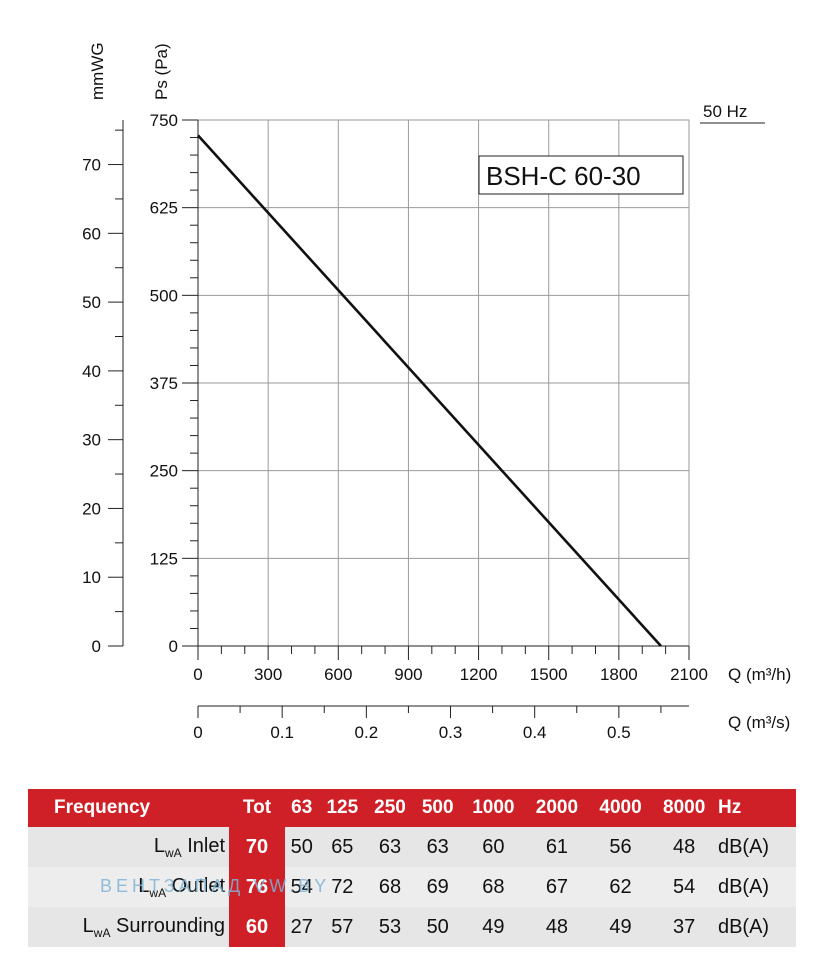 This screenshot has height=965, width=821. What do you see at coordinates (257, 847) in the screenshot?
I see `tot-cell: 70` at bounding box center [257, 847].